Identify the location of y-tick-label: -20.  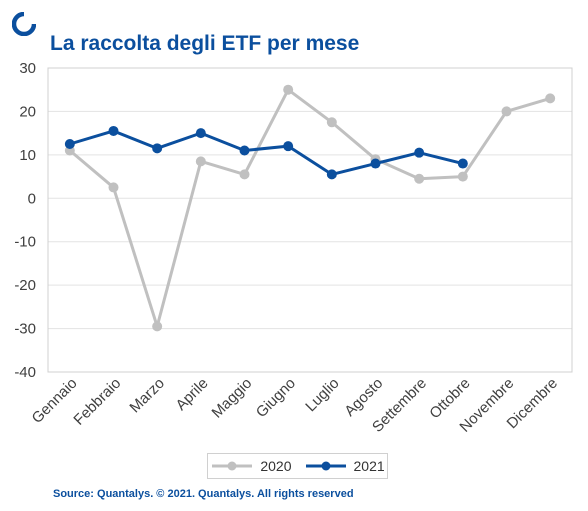
(25, 285).